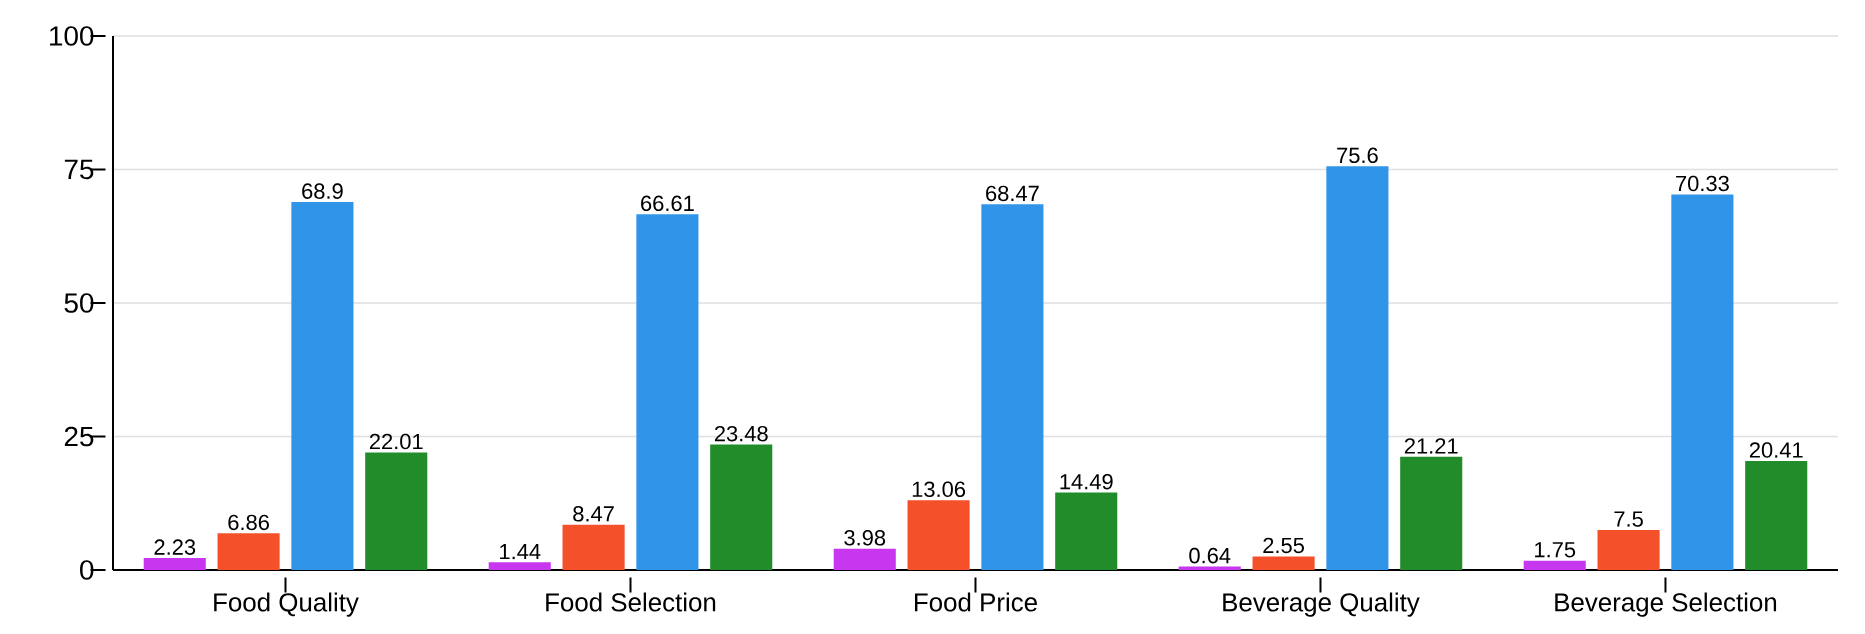 The height and width of the screenshot is (634, 1865). Describe the element at coordinates (79, 436) in the screenshot. I see `y-tick-label: 25` at that location.